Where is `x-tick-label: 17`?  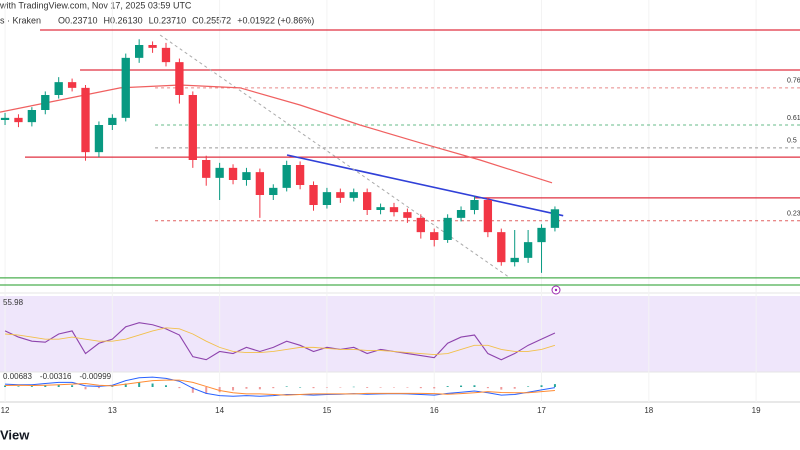 x-tick-label: 17 is located at coordinates (541, 410).